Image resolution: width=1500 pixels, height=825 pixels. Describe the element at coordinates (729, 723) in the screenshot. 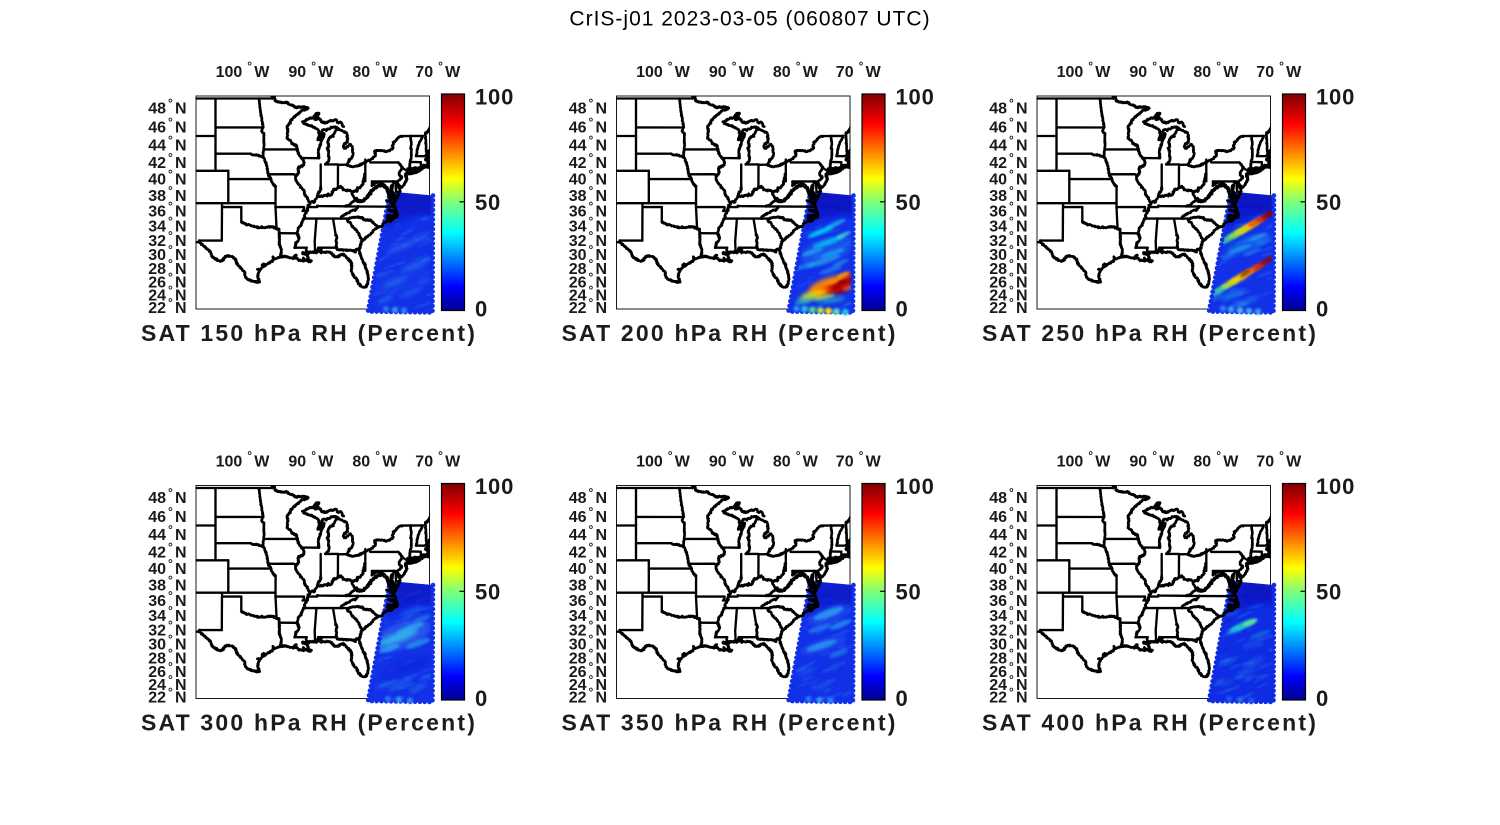

I see `svg-text: SAT 350 hPa RH (Percent)` at that location.